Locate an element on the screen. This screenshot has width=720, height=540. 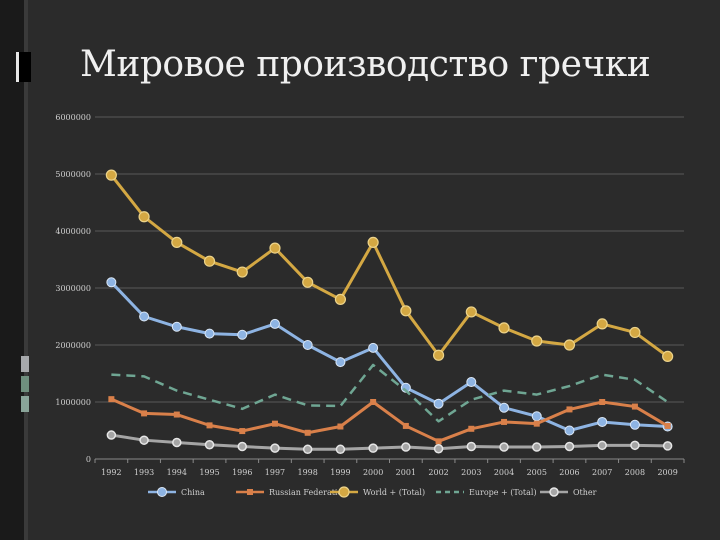
legend-label: Europe + (Total) is located at coordinates (503, 492).